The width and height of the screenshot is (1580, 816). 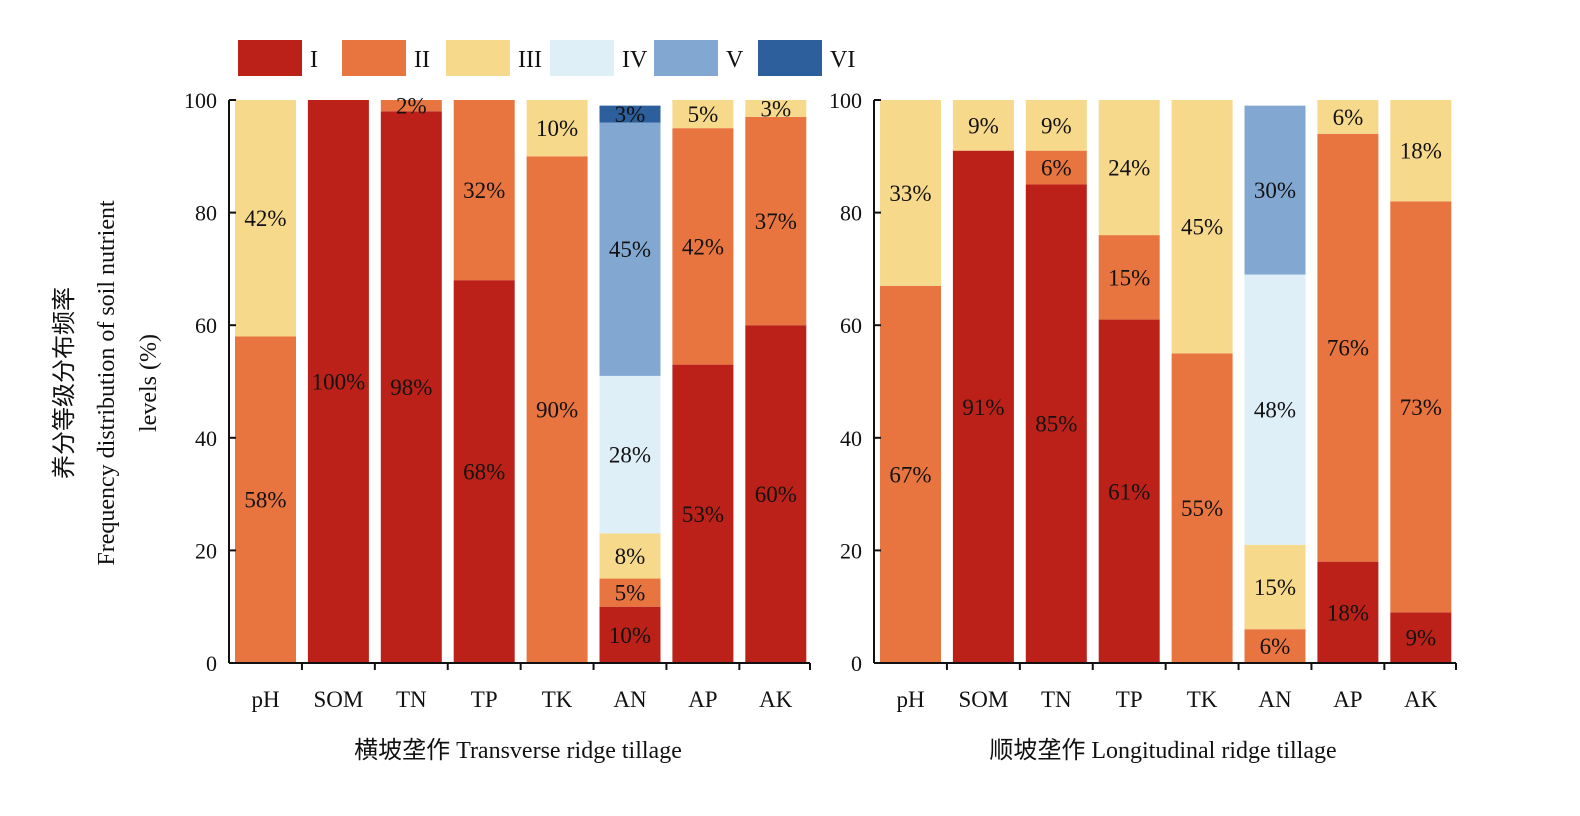 I want to click on data-label-tn-level-ii: 2%, so click(x=411, y=106).